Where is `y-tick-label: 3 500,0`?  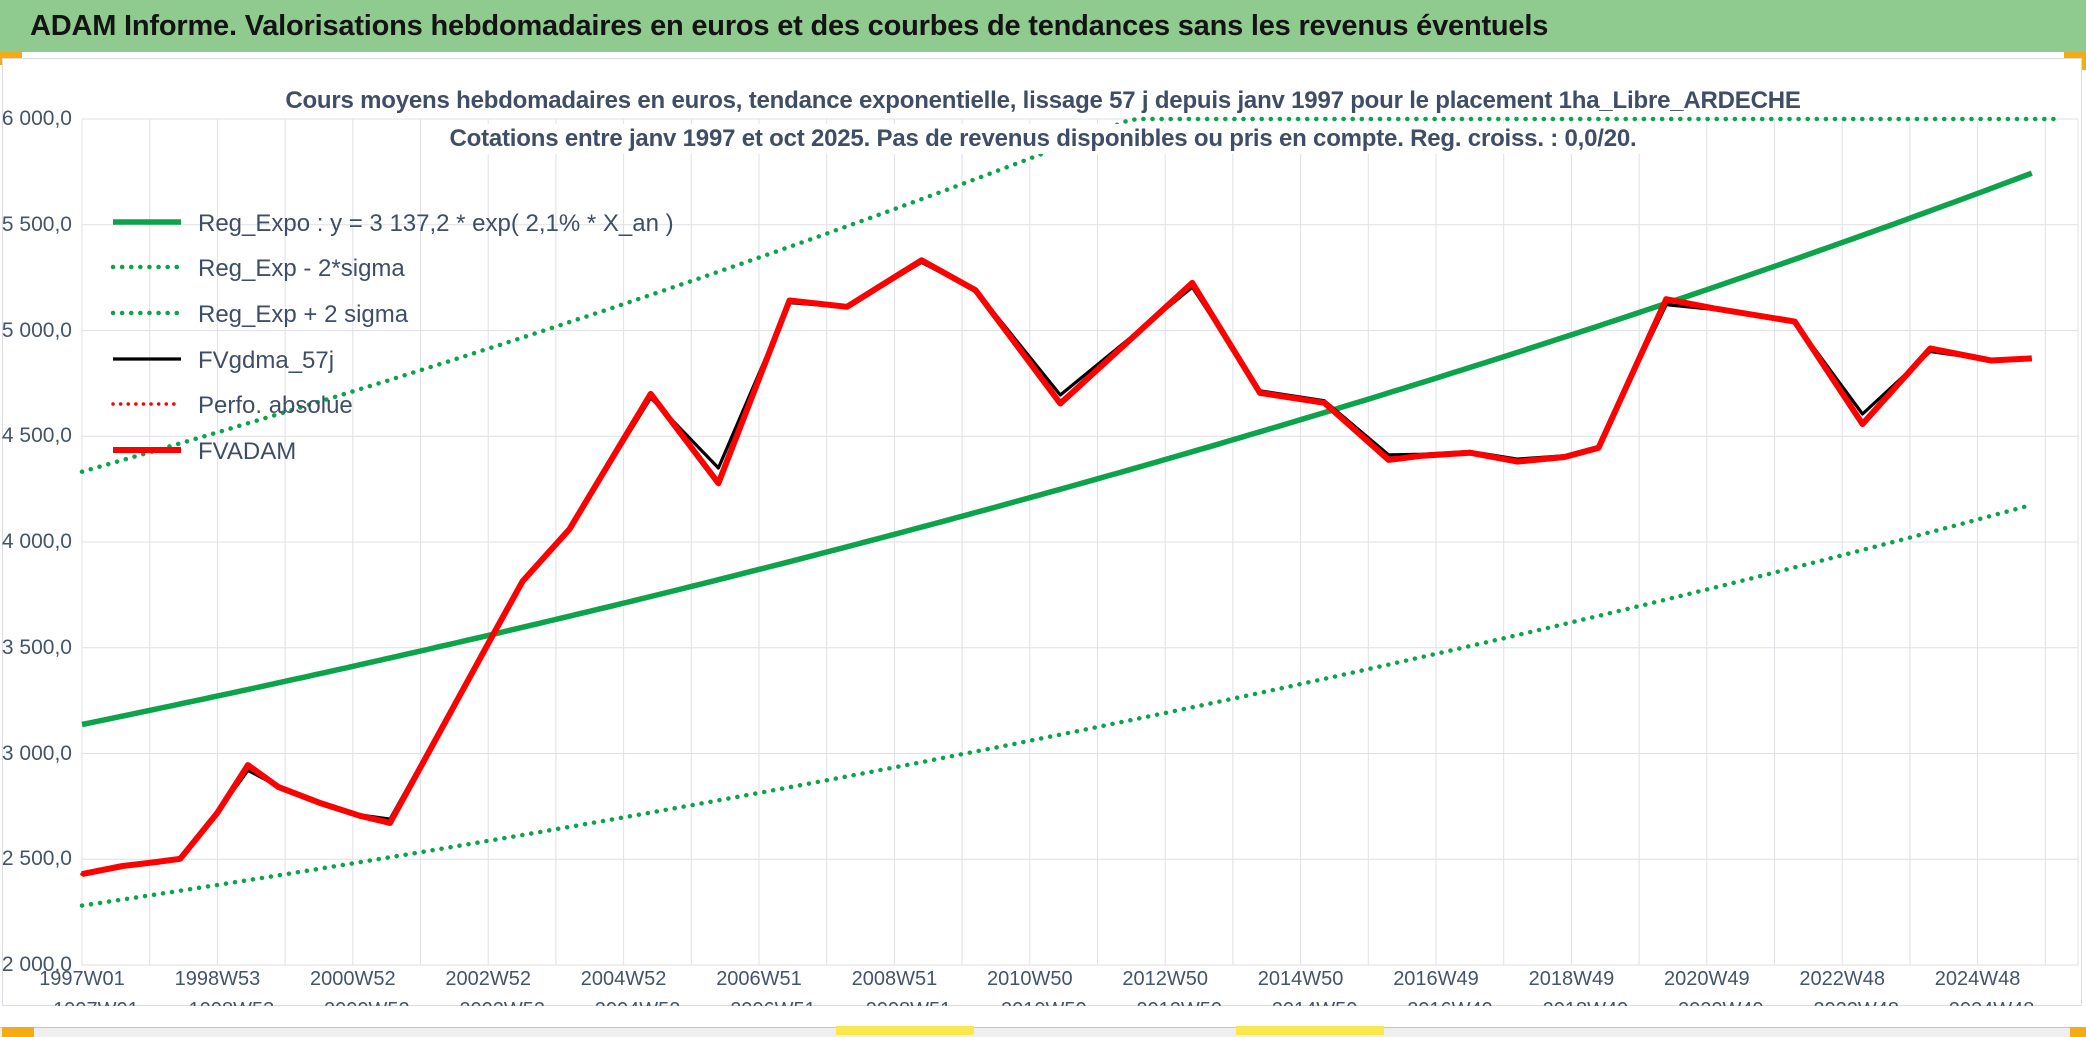
y-tick-label: 3 500,0 is located at coordinates (36, 647).